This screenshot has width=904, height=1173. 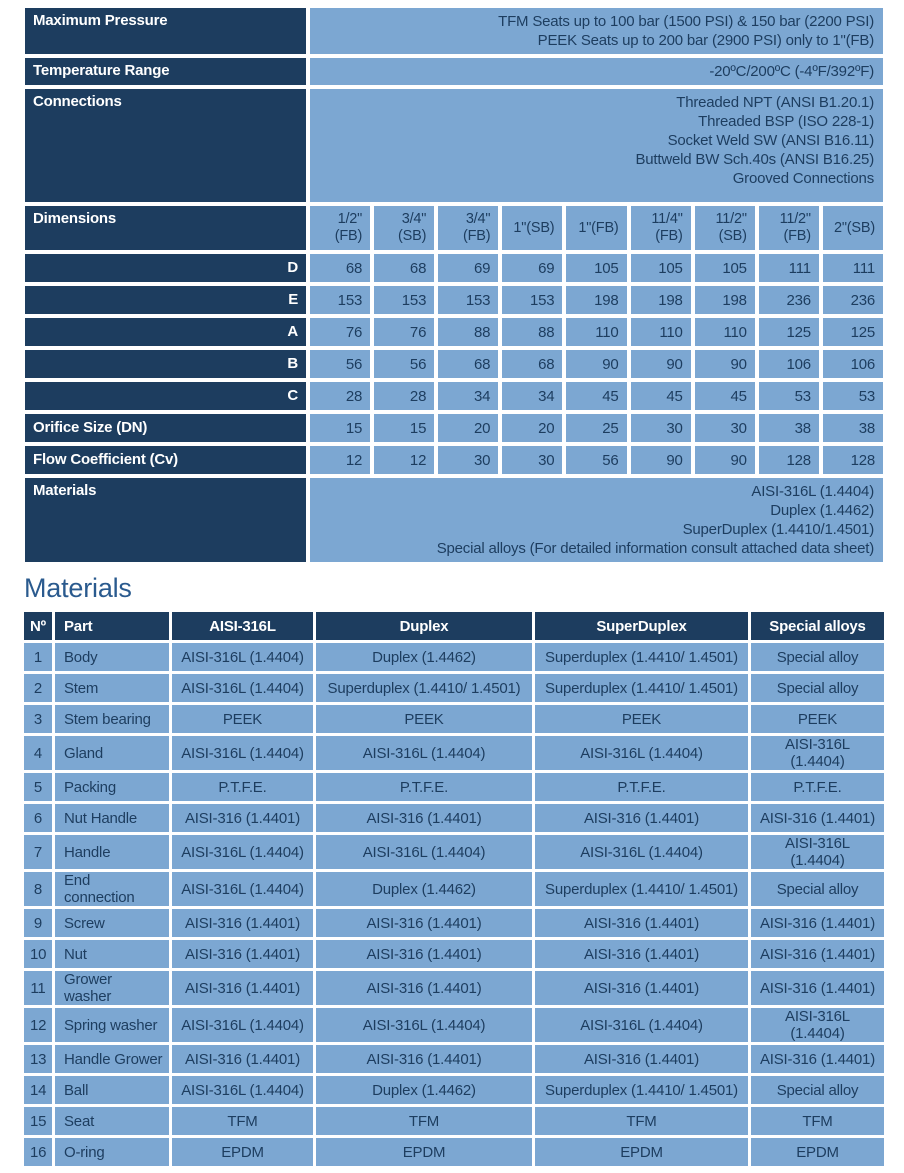 I want to click on spec-value-cell: 45, so click(x=596, y=396).